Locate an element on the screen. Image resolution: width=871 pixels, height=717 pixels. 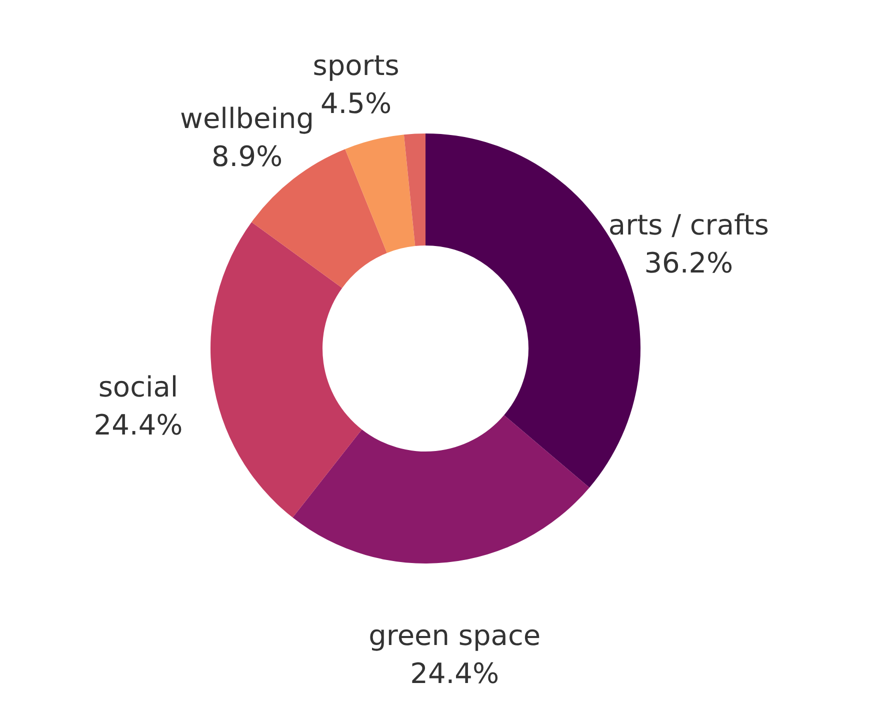
data-label: 8.9% is located at coordinates (247, 156).